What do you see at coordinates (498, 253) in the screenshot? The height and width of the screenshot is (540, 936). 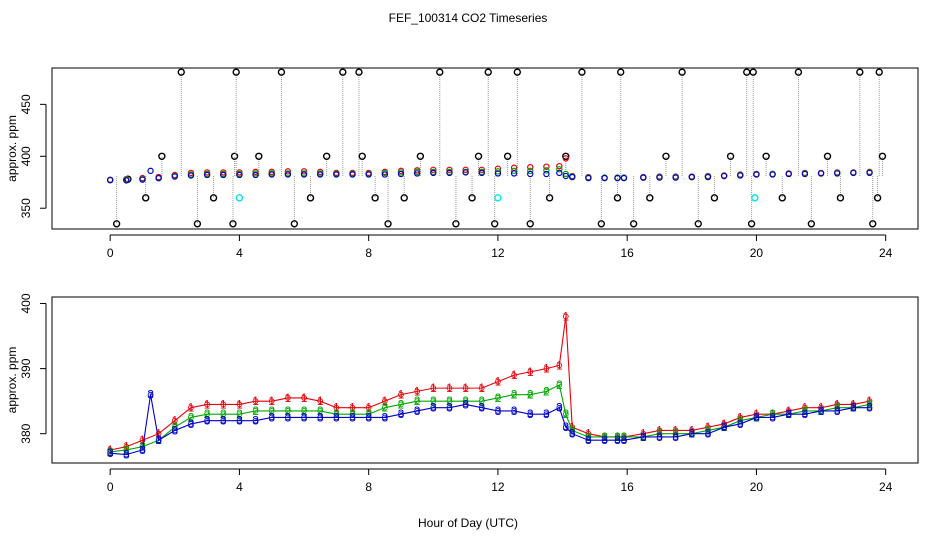 I see `top-panel-x-tick: 12` at bounding box center [498, 253].